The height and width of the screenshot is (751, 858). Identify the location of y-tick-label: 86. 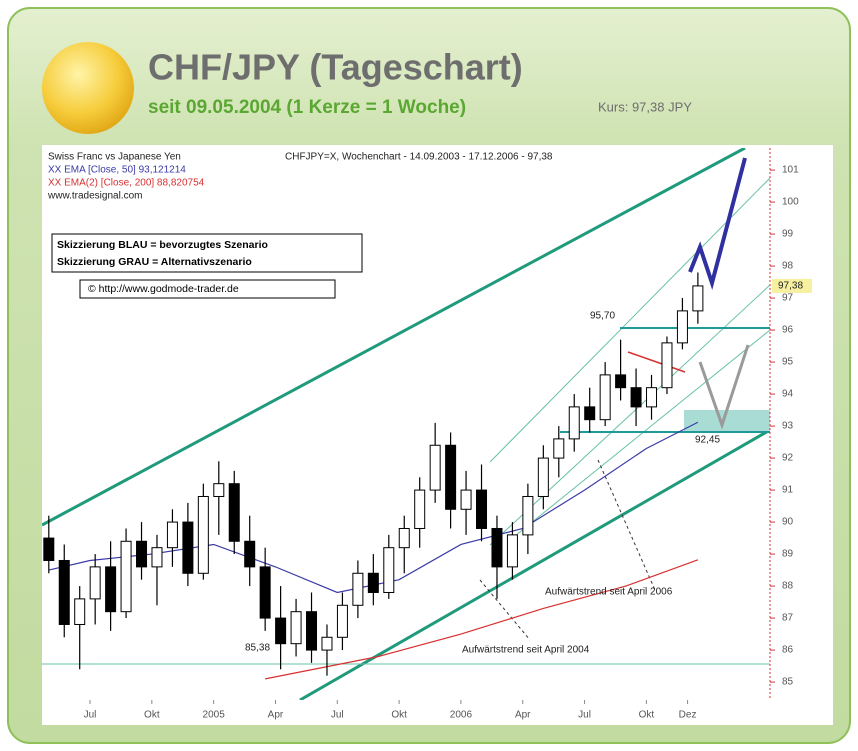
(788, 650).